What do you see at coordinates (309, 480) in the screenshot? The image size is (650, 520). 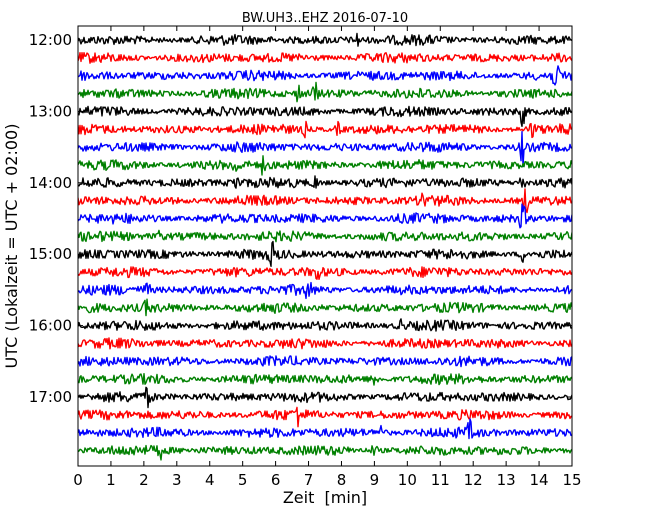 I see `x-tick-label: 7` at bounding box center [309, 480].